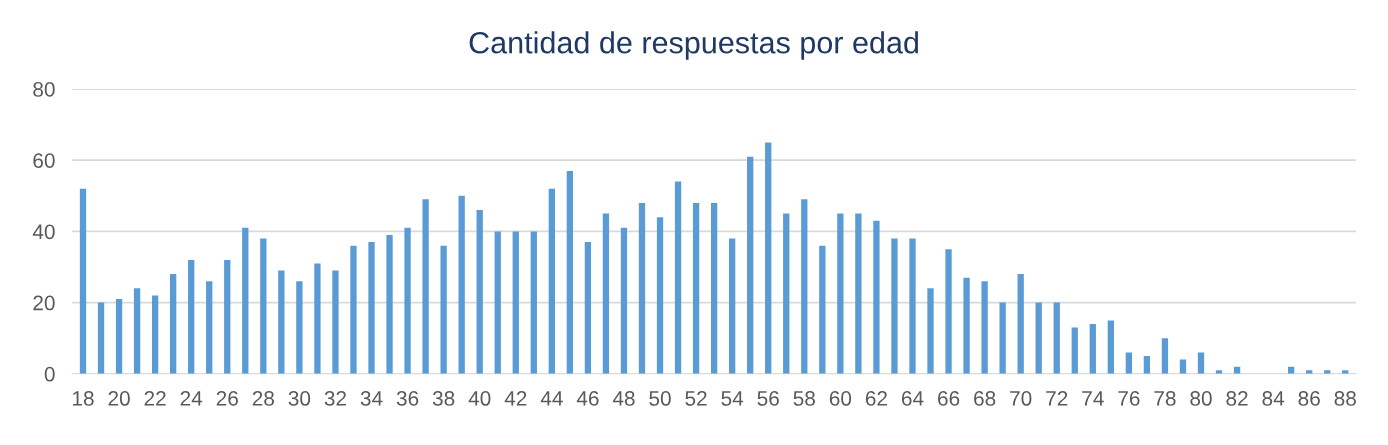 The width and height of the screenshot is (1388, 445). I want to click on x-tick-label: 18, so click(83, 398).